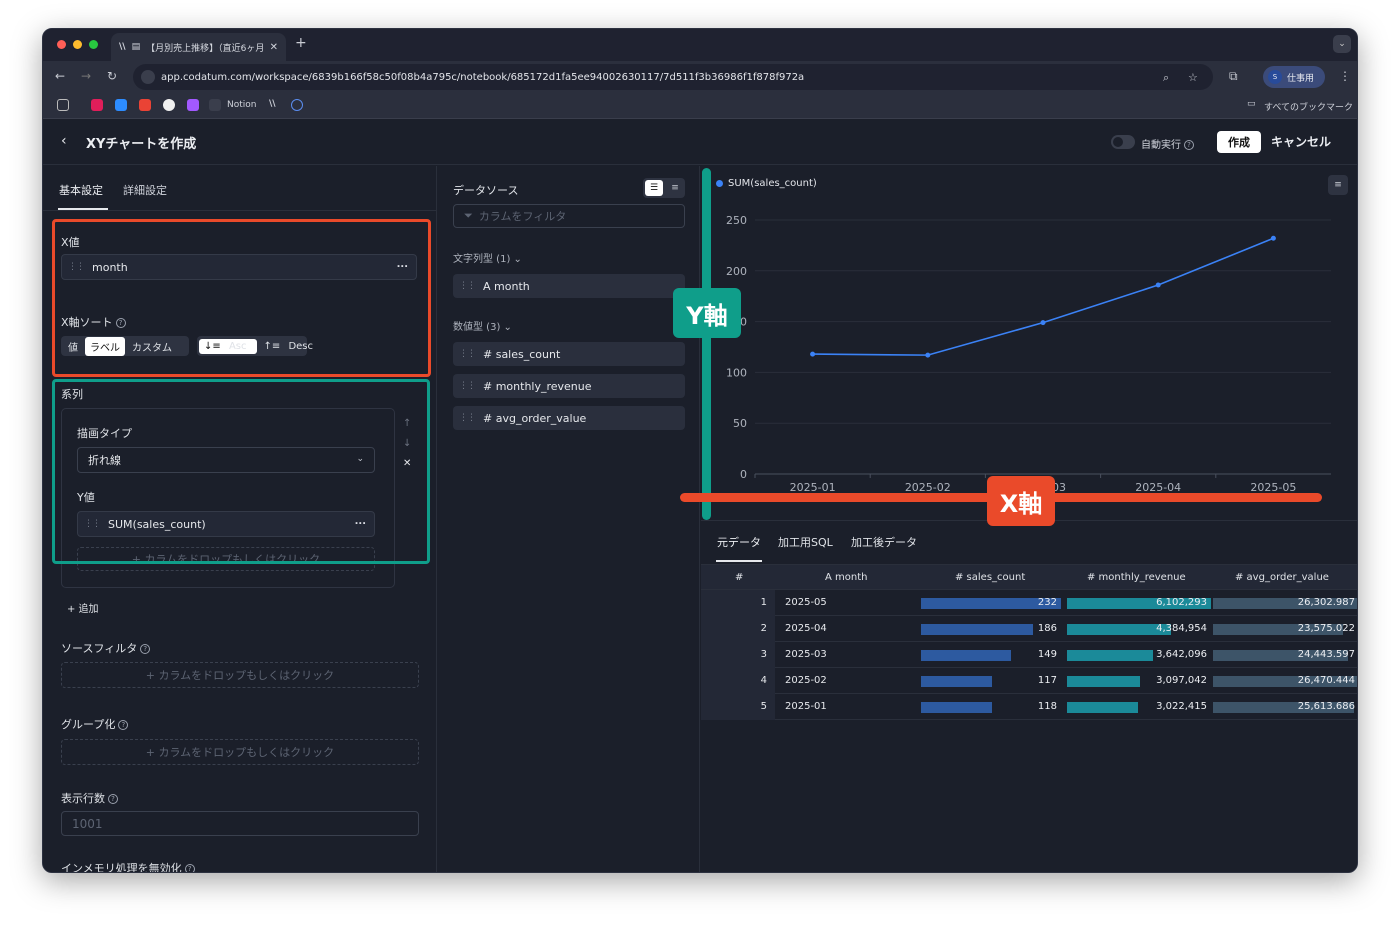 The image size is (1400, 928). I want to click on move-down-icon: ↓, so click(407, 443).